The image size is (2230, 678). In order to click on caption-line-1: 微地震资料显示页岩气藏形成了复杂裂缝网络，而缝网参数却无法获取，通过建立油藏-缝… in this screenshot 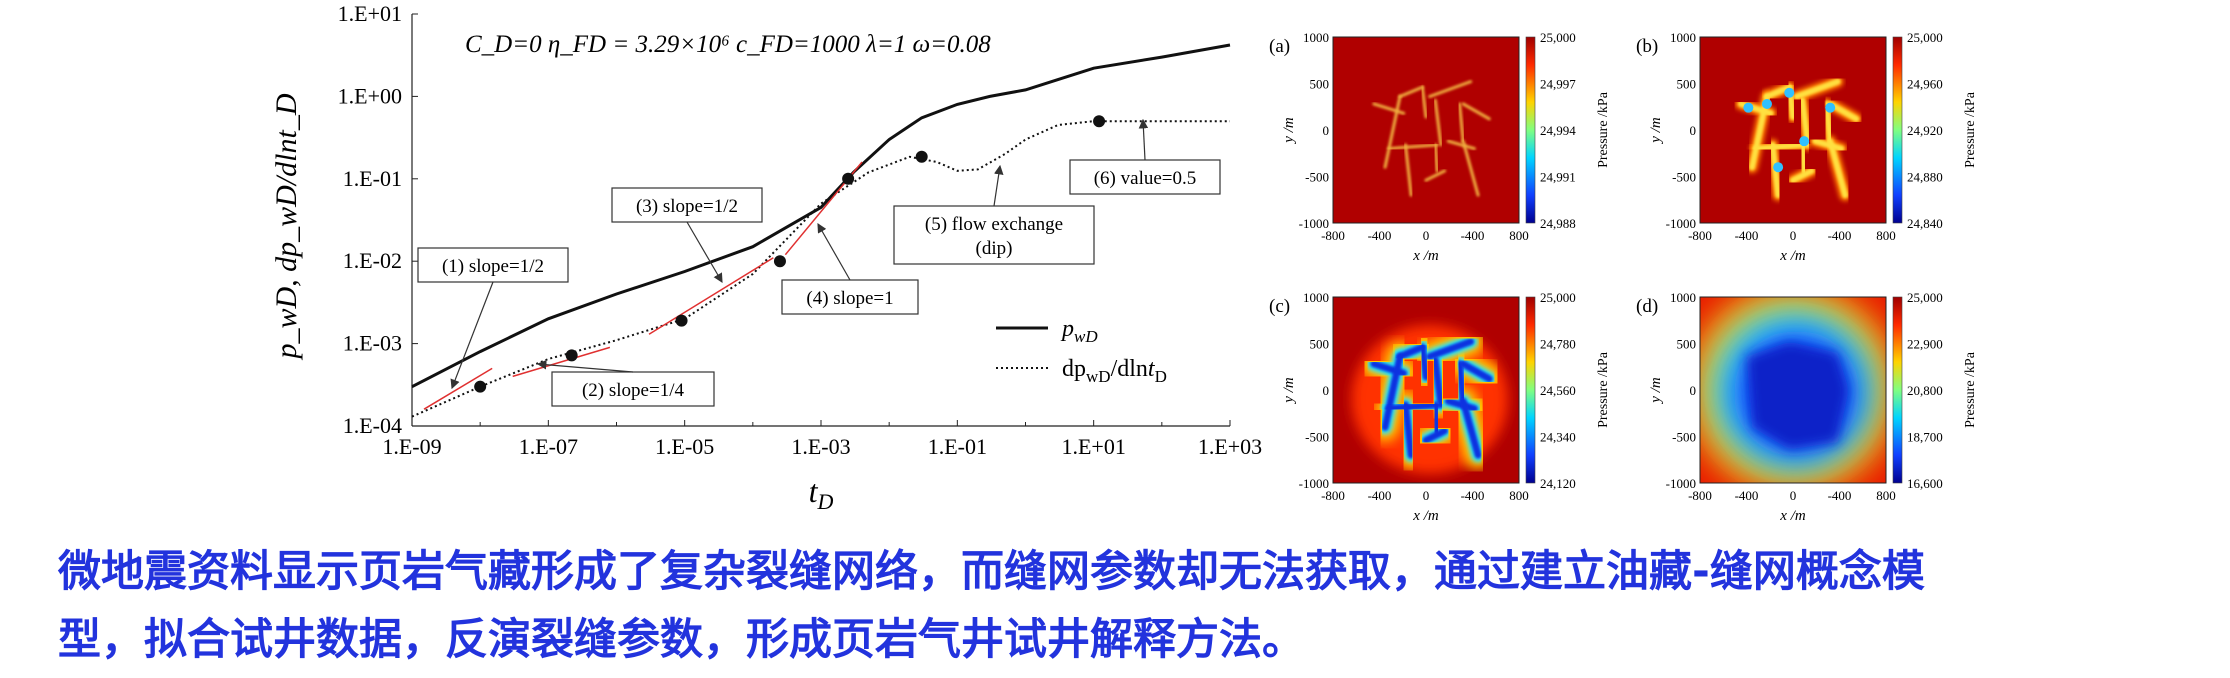, I will do `click(991, 572)`.